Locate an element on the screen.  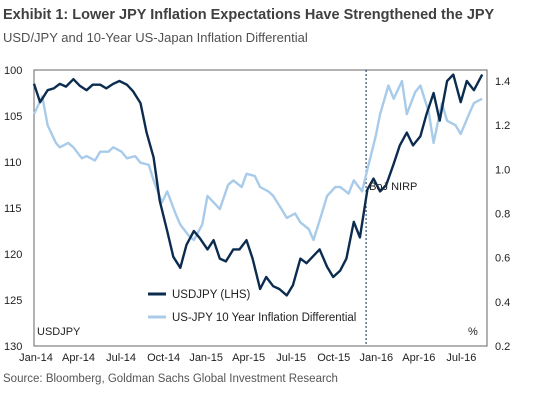
y-right-tick-label: 1.0 is located at coordinates (502, 170).